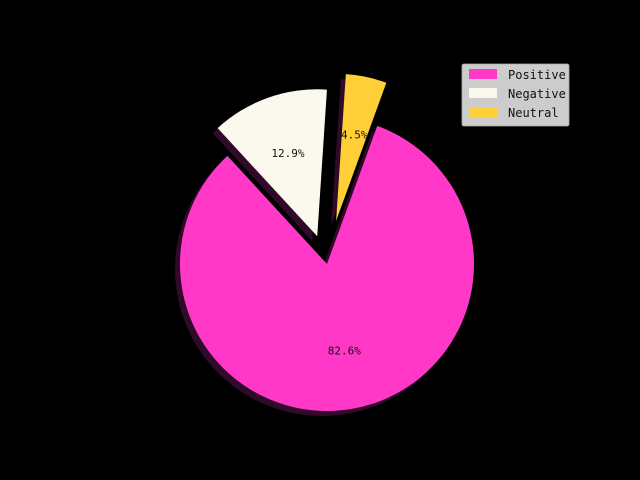  I want to click on slice-negative, so click(272, 163).